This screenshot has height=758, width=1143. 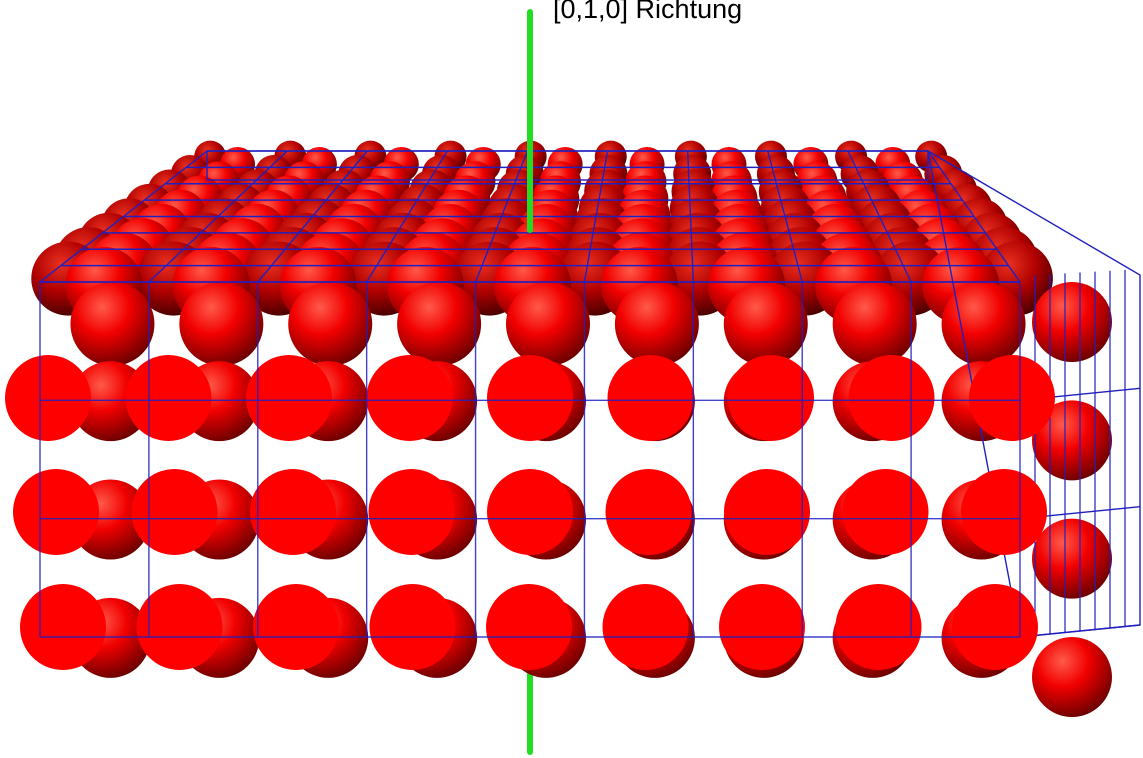 I want to click on axis-direction-label: [0,1,0] Richtung, so click(x=648, y=12).